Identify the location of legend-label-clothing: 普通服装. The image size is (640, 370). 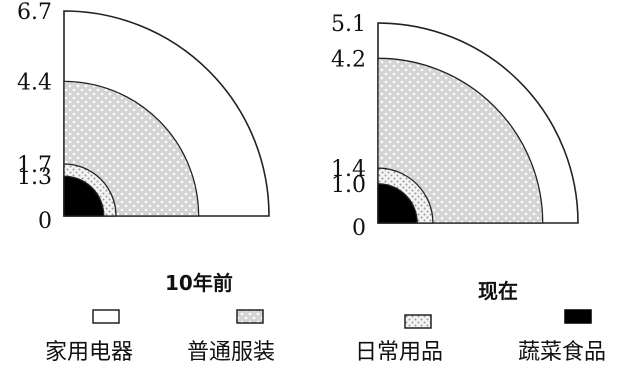
(231, 352).